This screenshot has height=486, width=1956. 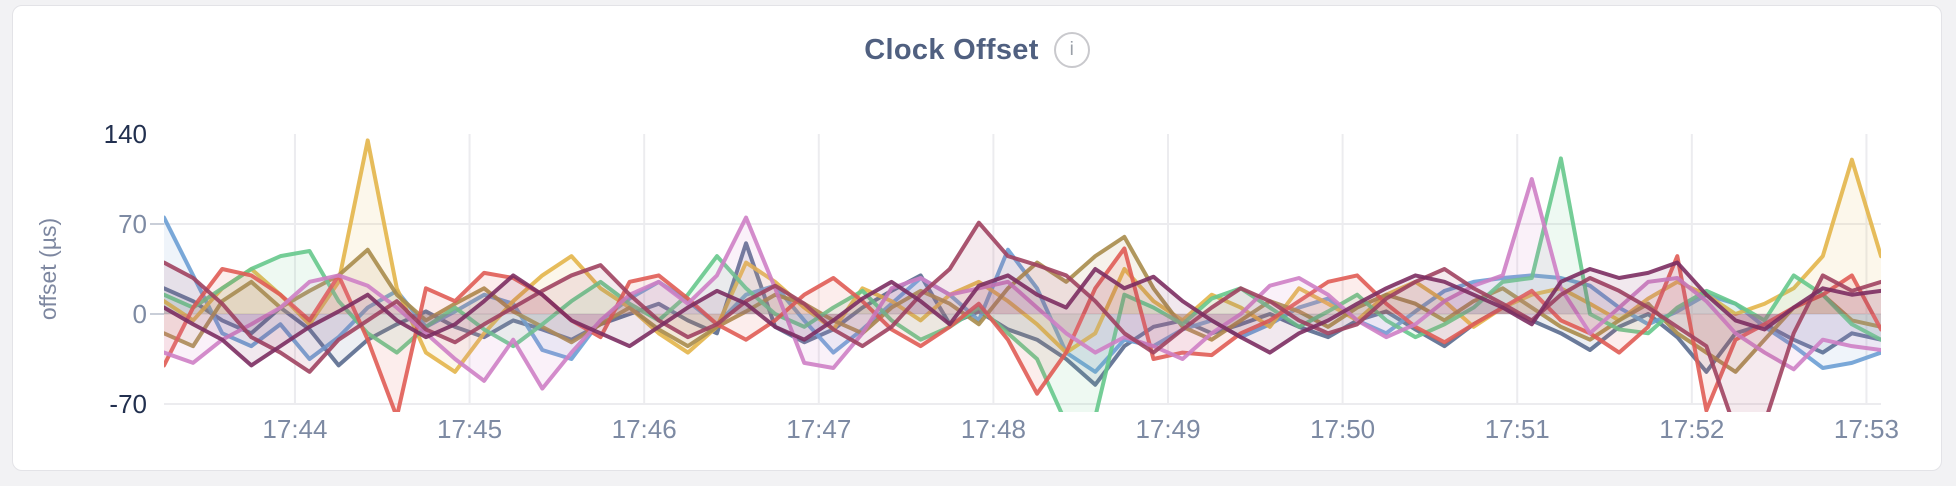 What do you see at coordinates (1167, 429) in the screenshot?
I see `x-tick-label: 17:49` at bounding box center [1167, 429].